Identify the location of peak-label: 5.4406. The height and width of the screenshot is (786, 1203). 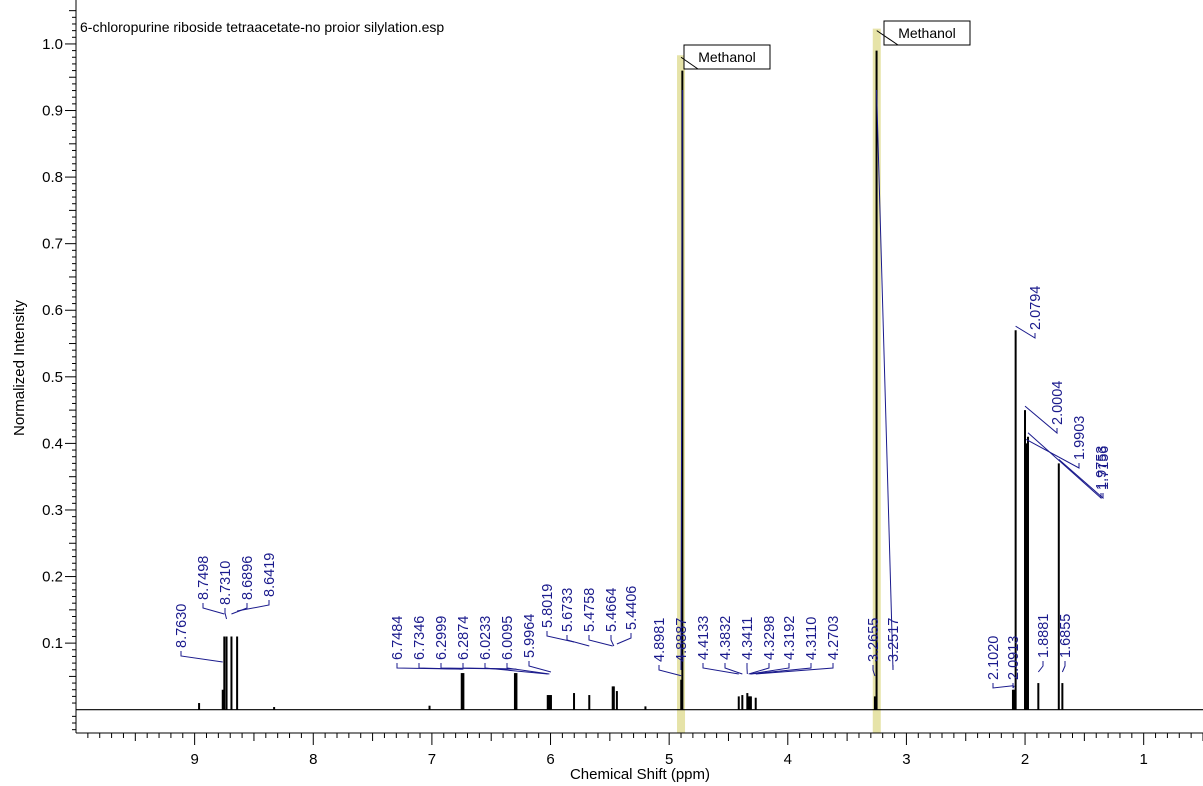
(632, 608).